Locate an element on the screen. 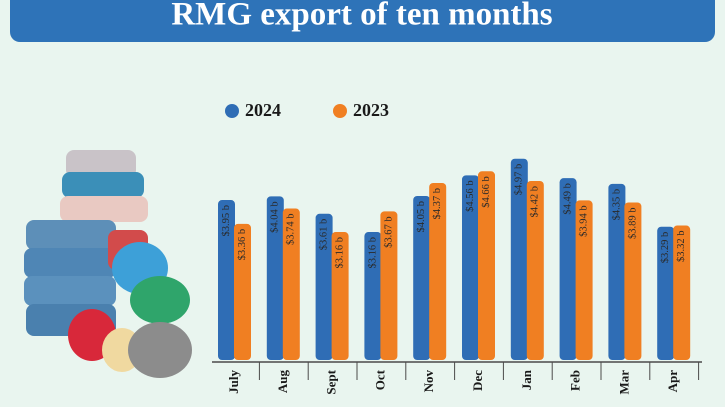 Image resolution: width=725 pixels, height=407 pixels. x-tick-label: Mar is located at coordinates (623, 382).